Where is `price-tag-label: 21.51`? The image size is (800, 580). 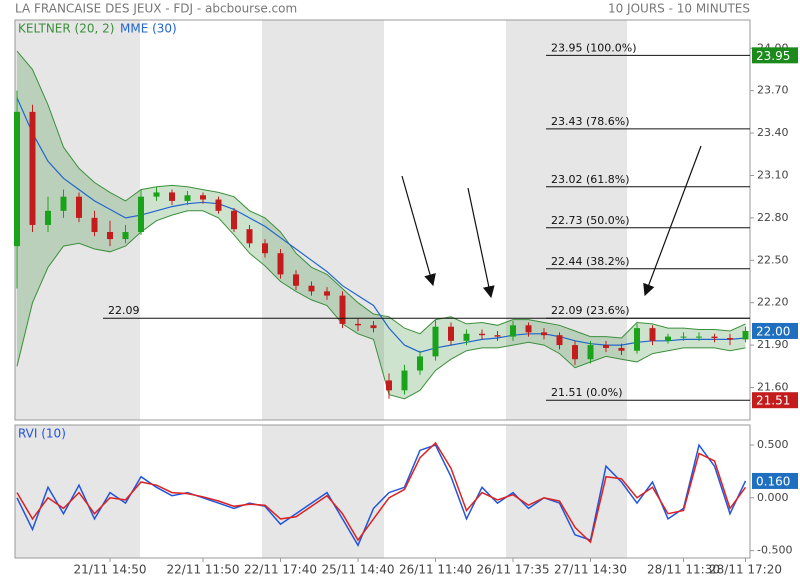
price-tag-label: 21.51 is located at coordinates (773, 401).